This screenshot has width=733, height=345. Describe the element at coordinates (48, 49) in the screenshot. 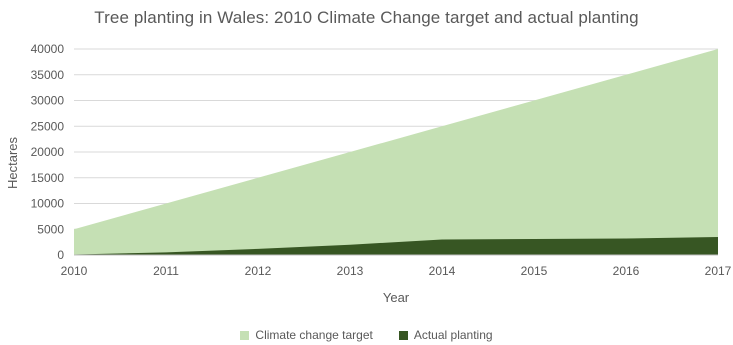

I see `y-tick-label: 40000` at that location.